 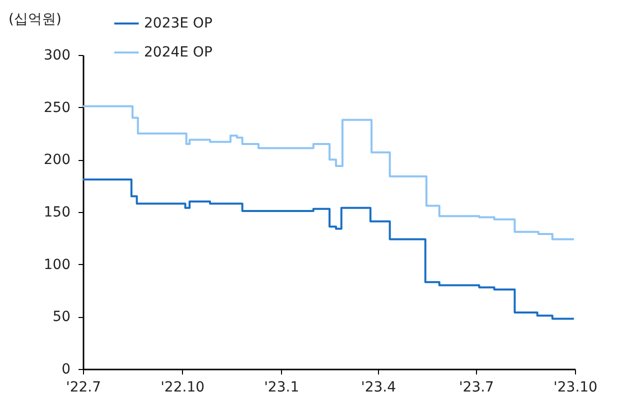 I want to click on y-tick-label: 150, so click(x=57, y=212).